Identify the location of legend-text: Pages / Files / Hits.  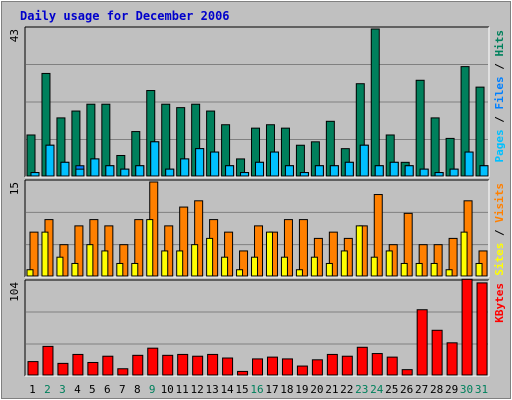
(499, 96).